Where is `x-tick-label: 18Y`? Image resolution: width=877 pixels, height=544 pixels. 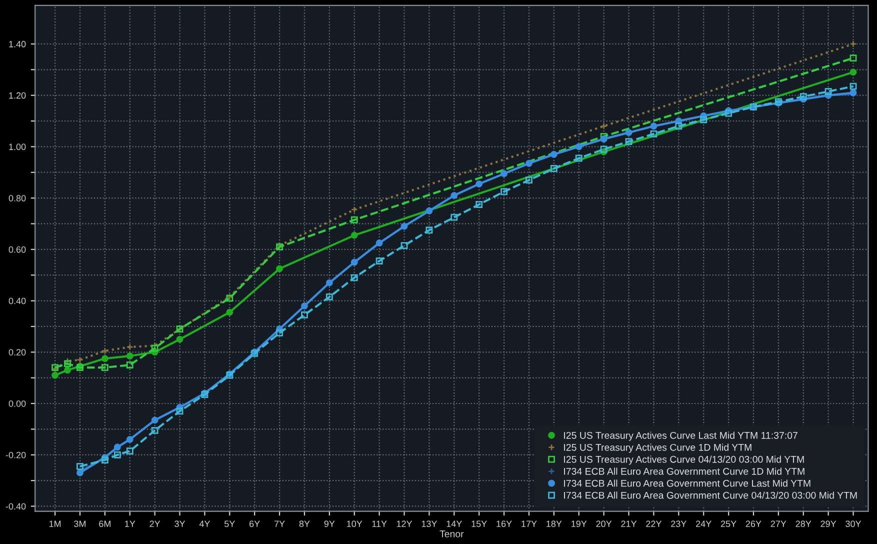
x-tick-label: 18Y is located at coordinates (554, 524).